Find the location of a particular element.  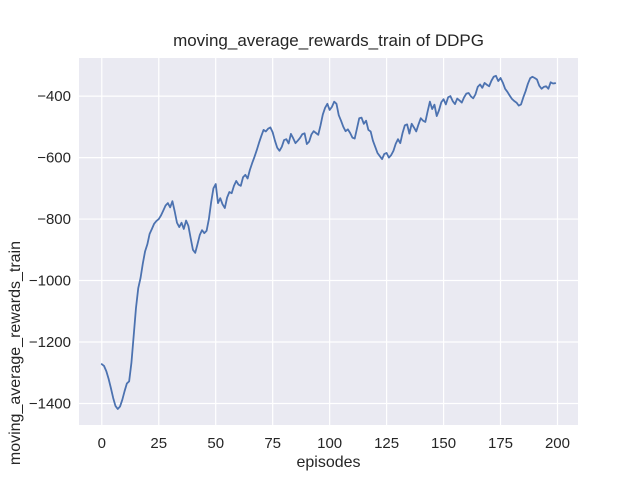

y-tick-label: −1000 is located at coordinates (50, 281).